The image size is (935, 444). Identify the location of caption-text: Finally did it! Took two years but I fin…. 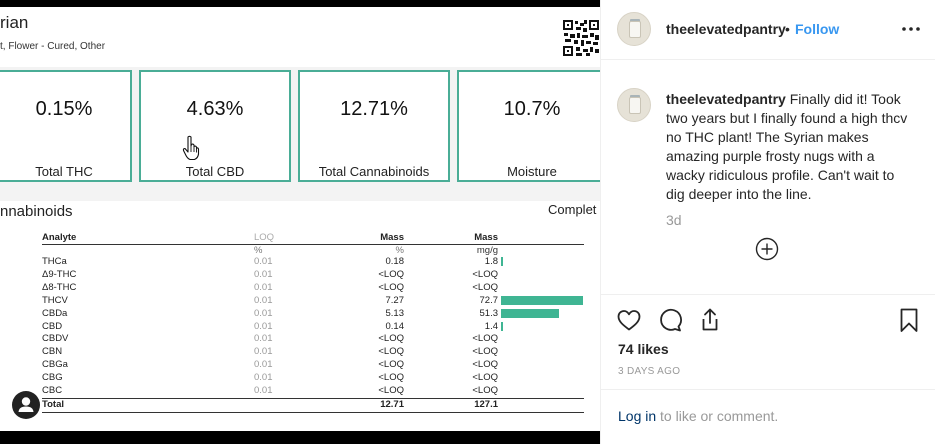
(787, 146).